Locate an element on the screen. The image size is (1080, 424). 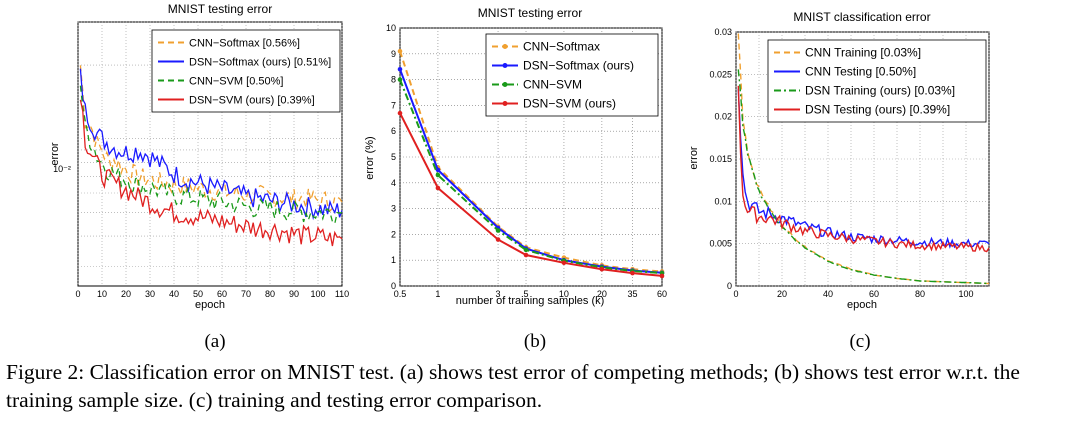
x-tick-label: 50 is located at coordinates (198, 294).